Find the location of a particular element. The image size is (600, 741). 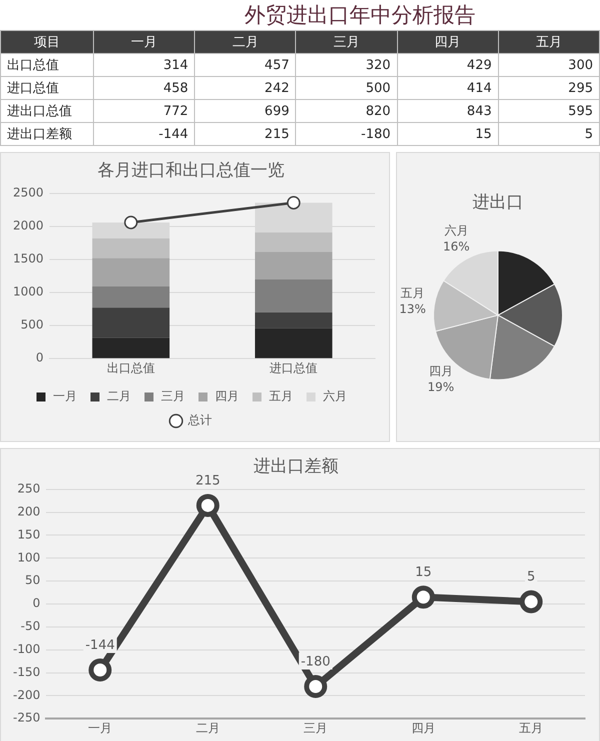

series-label: 进口总值 is located at coordinates (47, 88).